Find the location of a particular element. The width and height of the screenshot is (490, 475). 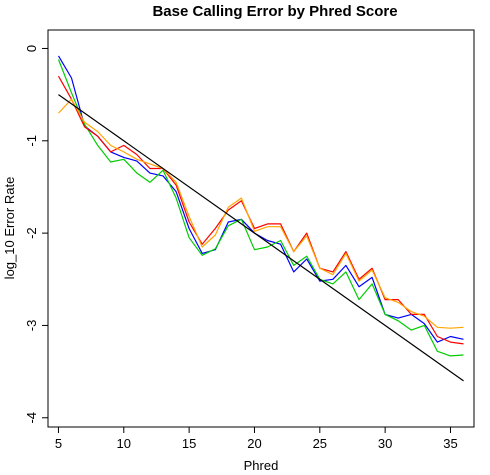

x-axis-label: Phred is located at coordinates (261, 465).